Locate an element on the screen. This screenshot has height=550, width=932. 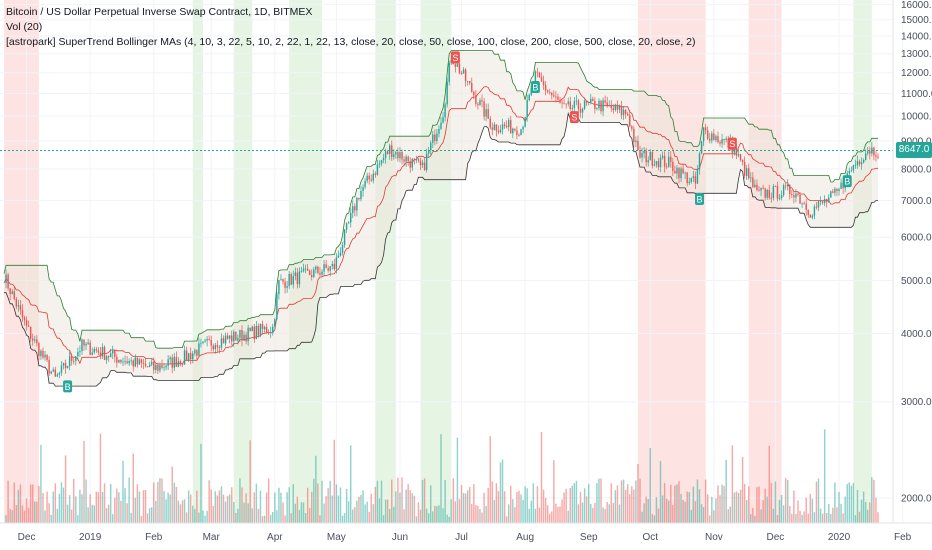
y-tick-label: 6000.0 is located at coordinates (916, 238).